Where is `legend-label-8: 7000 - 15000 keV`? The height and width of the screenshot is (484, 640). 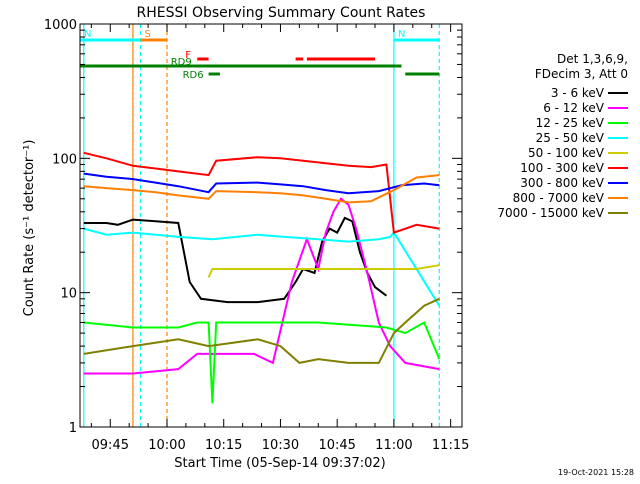
legend-label-8: 7000 - 15000 keV is located at coordinates (550, 213).